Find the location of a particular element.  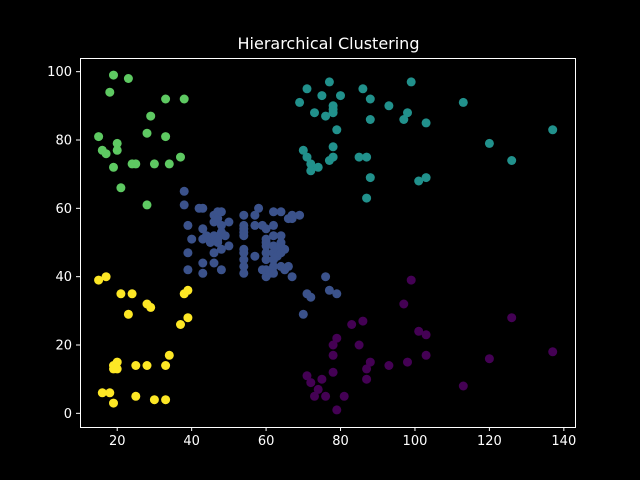

x-tick-label: 80 is located at coordinates (340, 441).